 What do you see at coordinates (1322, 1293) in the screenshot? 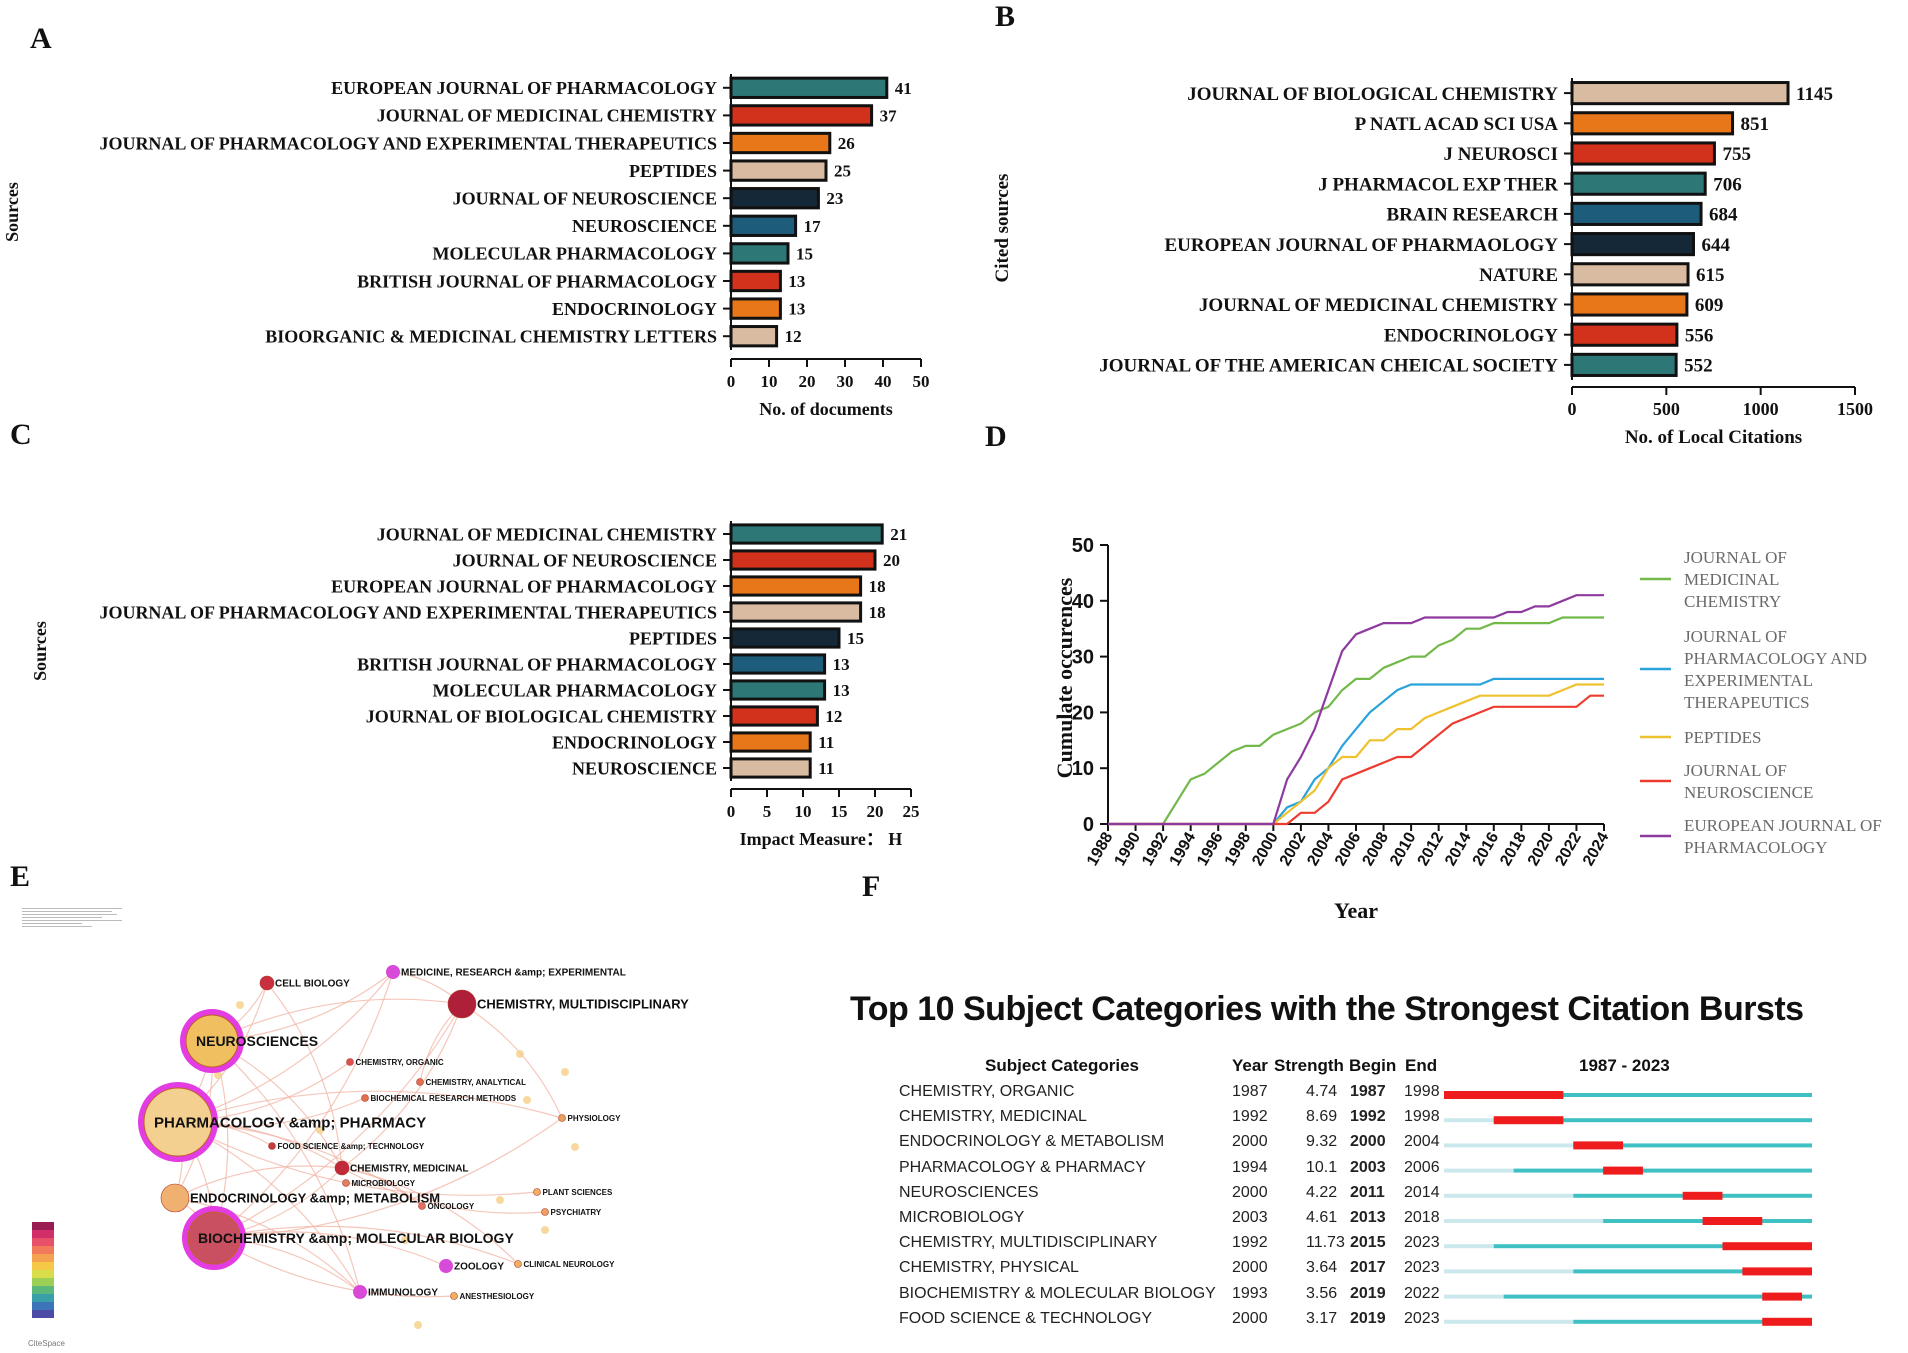
I see `burst-strength: 3.56` at bounding box center [1322, 1293].